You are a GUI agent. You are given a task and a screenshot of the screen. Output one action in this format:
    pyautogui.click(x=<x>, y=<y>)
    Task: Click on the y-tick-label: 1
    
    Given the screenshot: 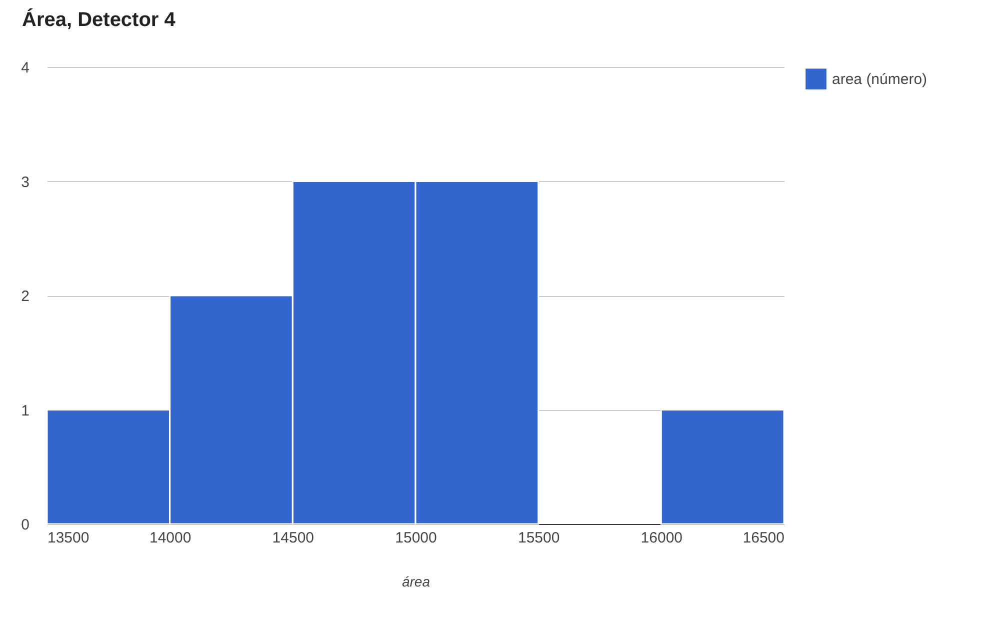 What is the action you would take?
    pyautogui.click(x=25, y=411)
    